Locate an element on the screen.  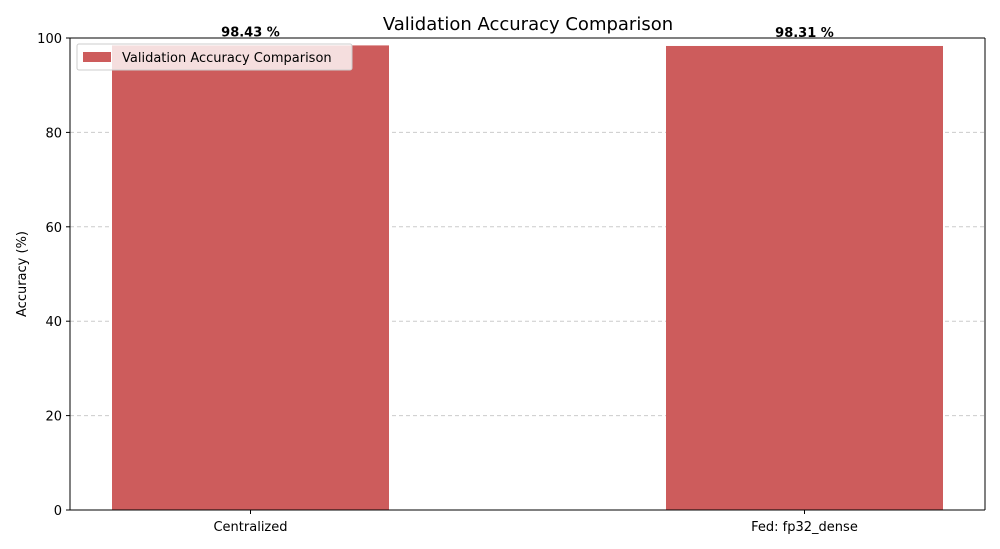
x-tick-label: Fed: fp32_dense is located at coordinates (804, 527).